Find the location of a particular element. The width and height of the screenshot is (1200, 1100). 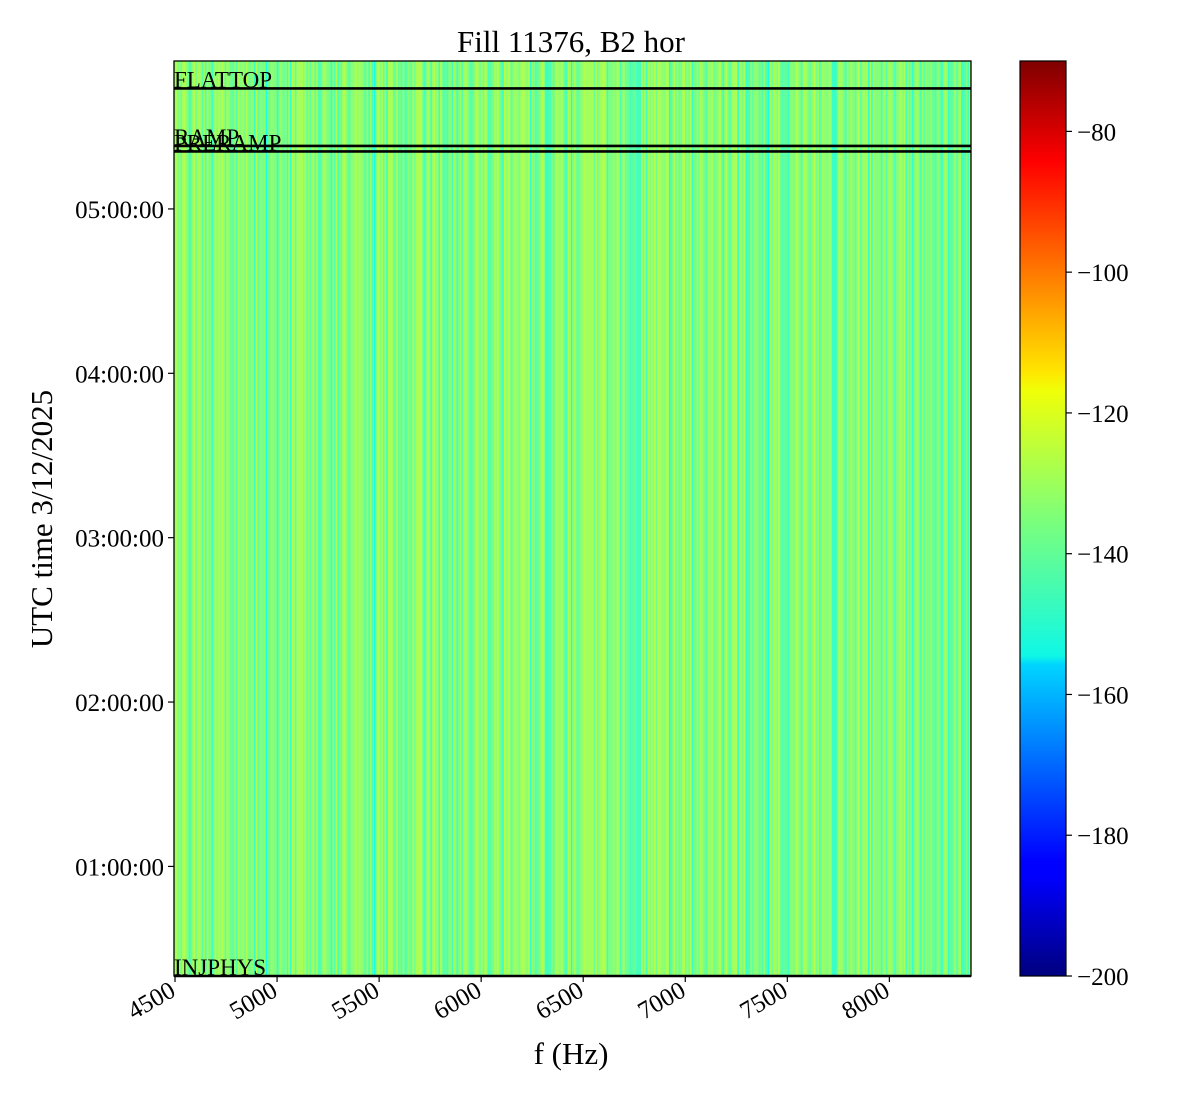

colorbar-tick-label: −80 is located at coordinates (1096, 132).